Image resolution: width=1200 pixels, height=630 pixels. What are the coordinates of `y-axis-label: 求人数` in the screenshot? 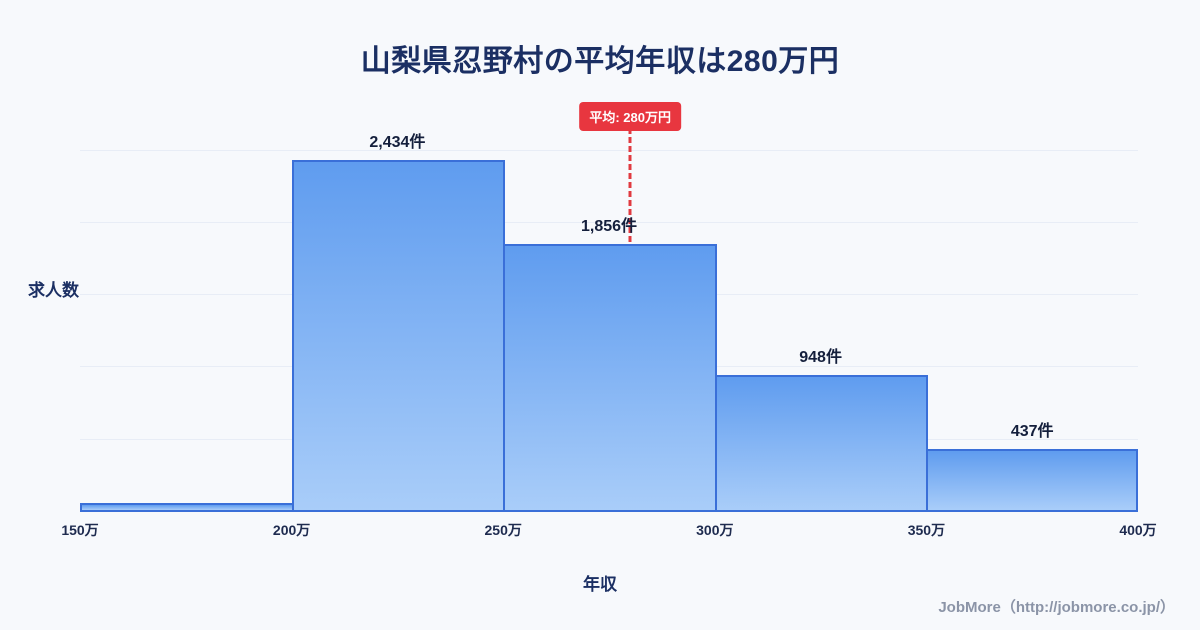 It's located at (53, 290).